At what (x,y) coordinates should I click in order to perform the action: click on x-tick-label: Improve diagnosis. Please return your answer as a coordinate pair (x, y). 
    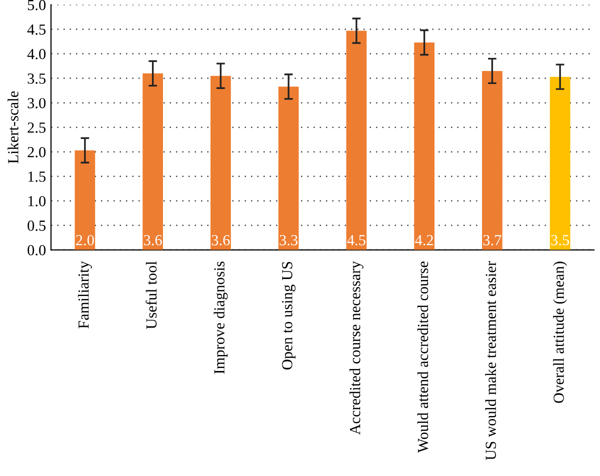
    Looking at the image, I should click on (221, 318).